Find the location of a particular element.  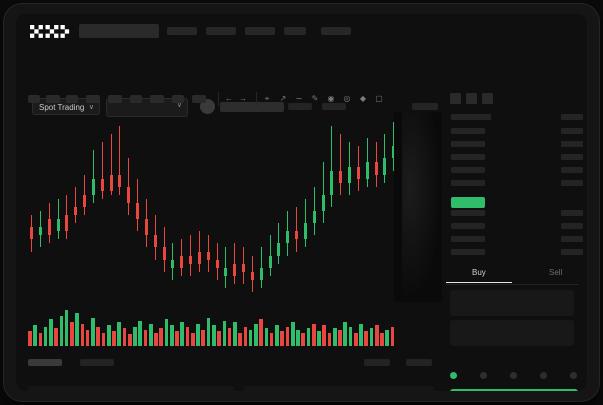

nav-item-derivatives is located at coordinates (260, 31).